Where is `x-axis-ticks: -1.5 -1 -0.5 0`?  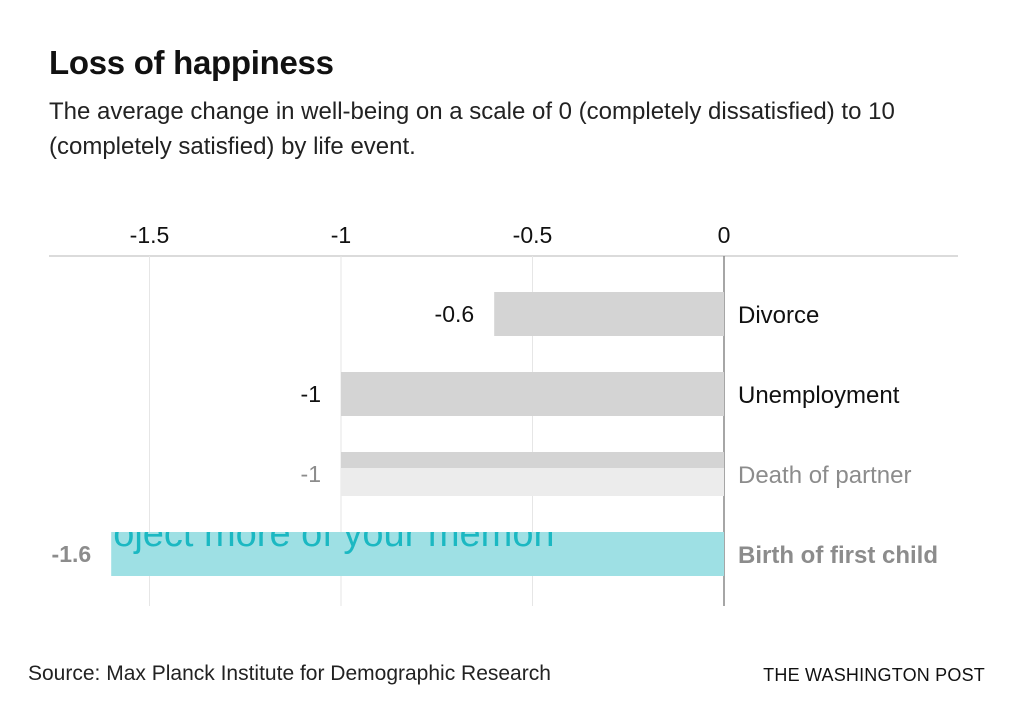 x-axis-ticks: -1.5 -1 -0.5 0 is located at coordinates (430, 235).